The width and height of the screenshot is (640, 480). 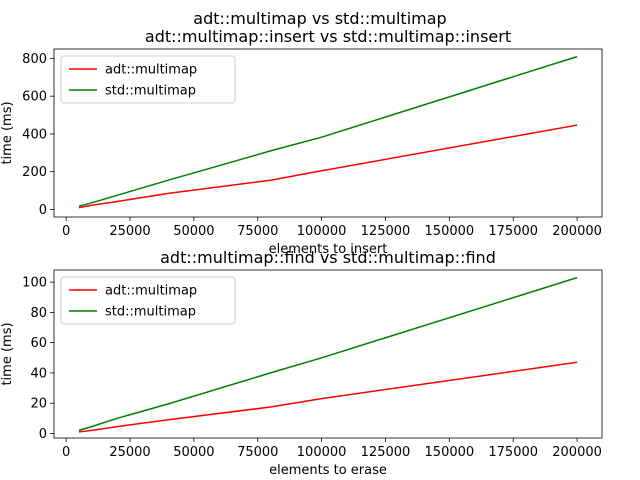 What do you see at coordinates (328, 470) in the screenshot?
I see `x-axis-label: elements to erase` at bounding box center [328, 470].